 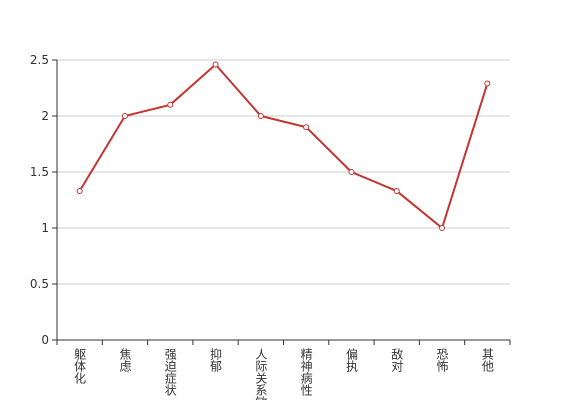 I want to click on x-tick-label: 其他, so click(x=487, y=360).